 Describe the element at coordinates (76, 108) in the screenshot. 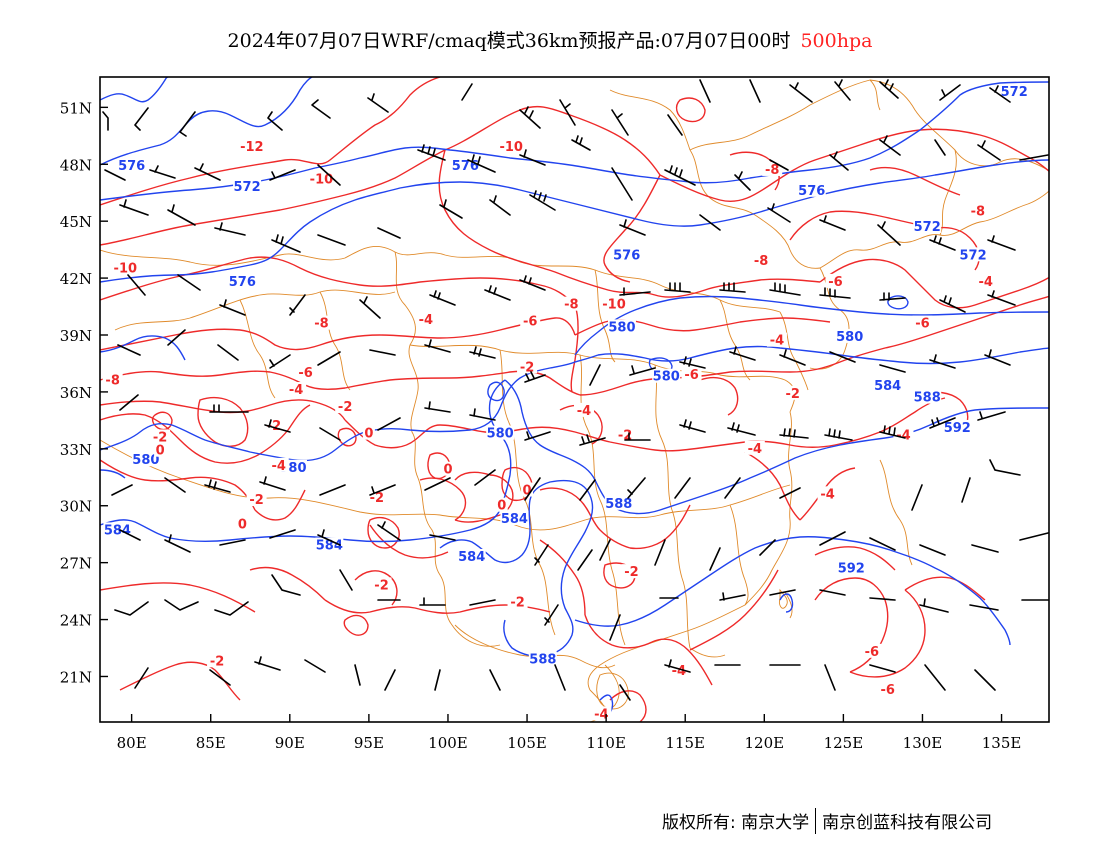

I see `lat-tick-label: 51N` at that location.